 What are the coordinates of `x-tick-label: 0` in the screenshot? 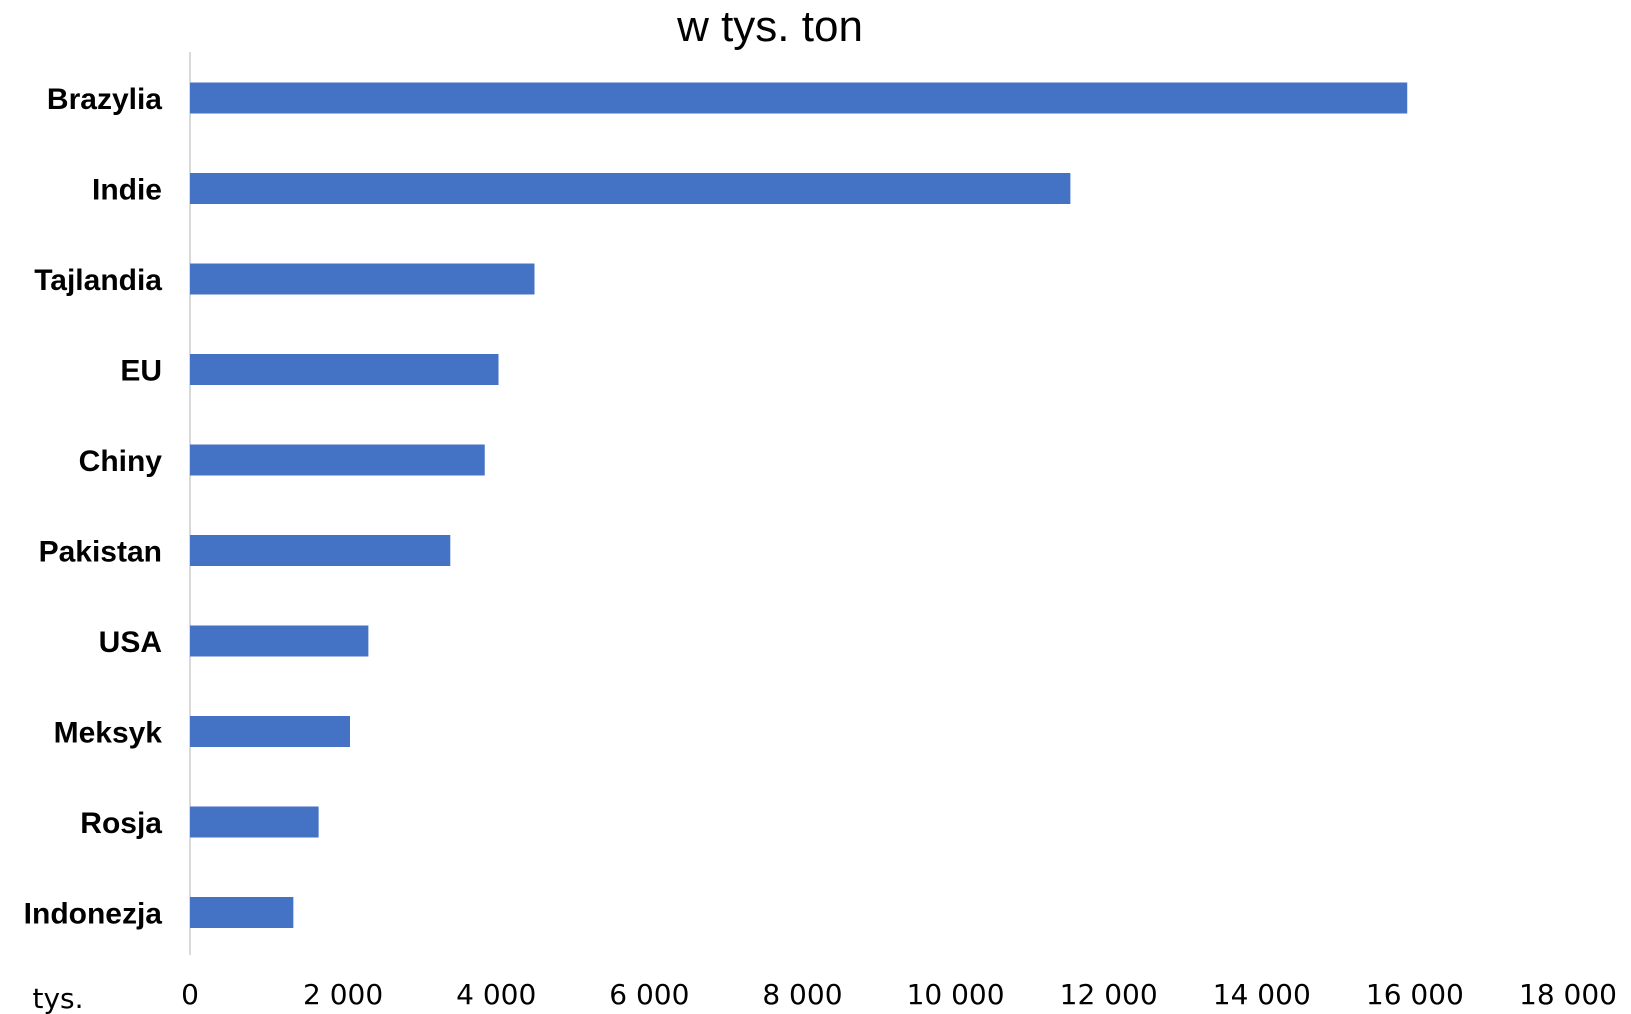 It's located at (190, 994).